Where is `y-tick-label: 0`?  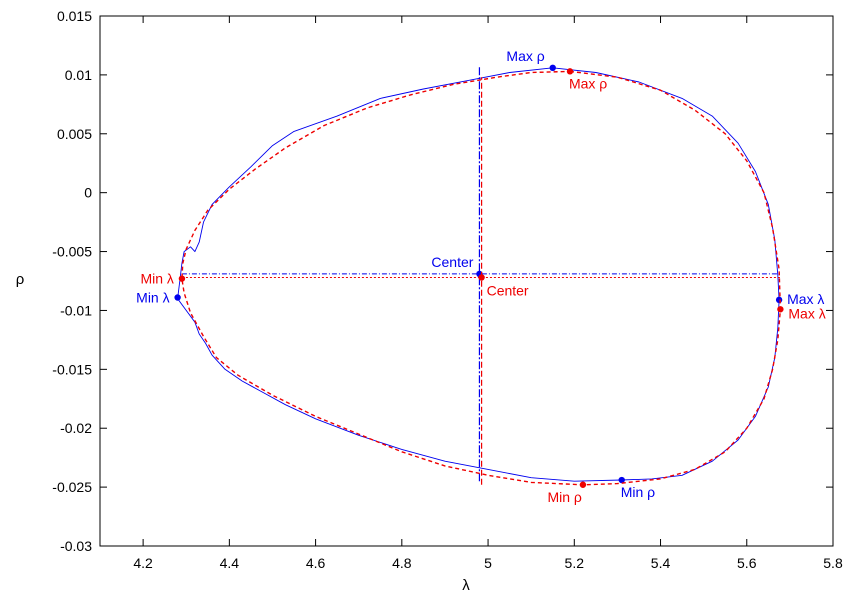 y-tick-label: 0 is located at coordinates (88, 193).